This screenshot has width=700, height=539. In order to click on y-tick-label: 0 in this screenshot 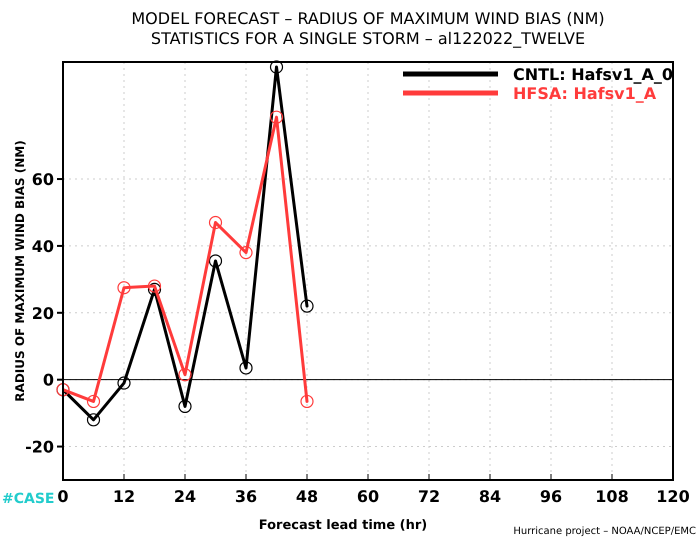, I will do `click(48, 380)`.